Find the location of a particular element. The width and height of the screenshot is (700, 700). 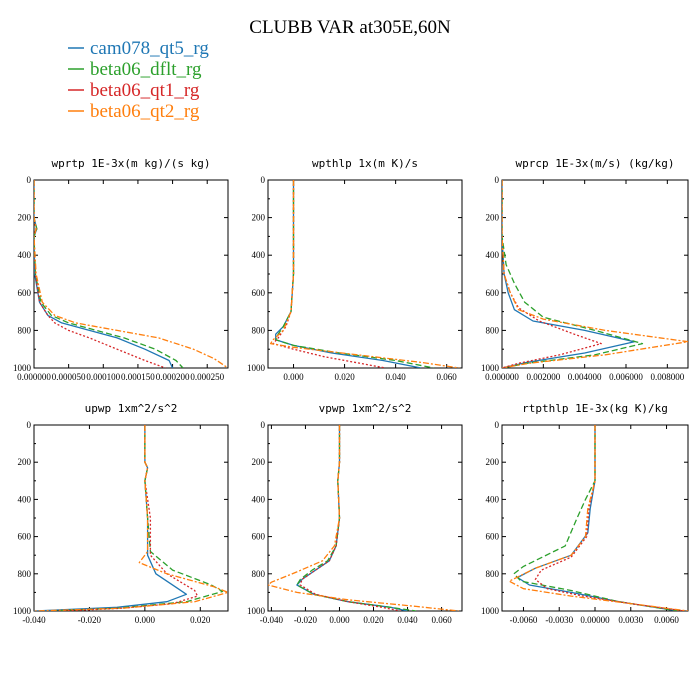

x-tick-label: 0.000050 is located at coordinates (69, 377).